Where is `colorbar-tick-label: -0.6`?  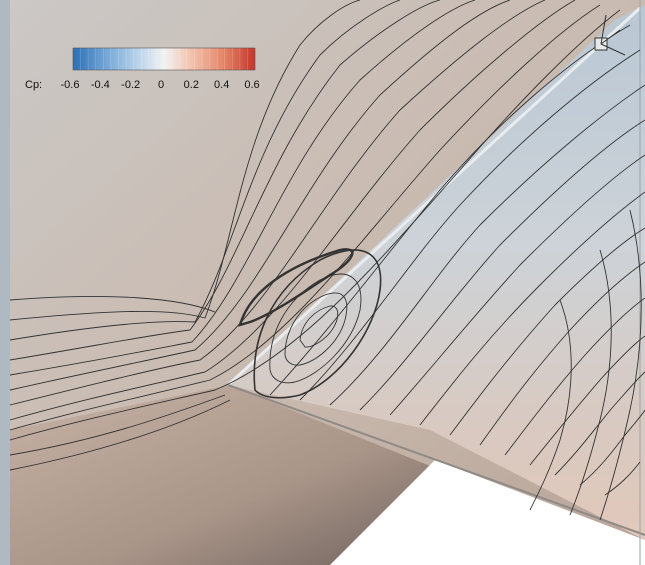
colorbar-tick-label: -0.6 is located at coordinates (70, 85).